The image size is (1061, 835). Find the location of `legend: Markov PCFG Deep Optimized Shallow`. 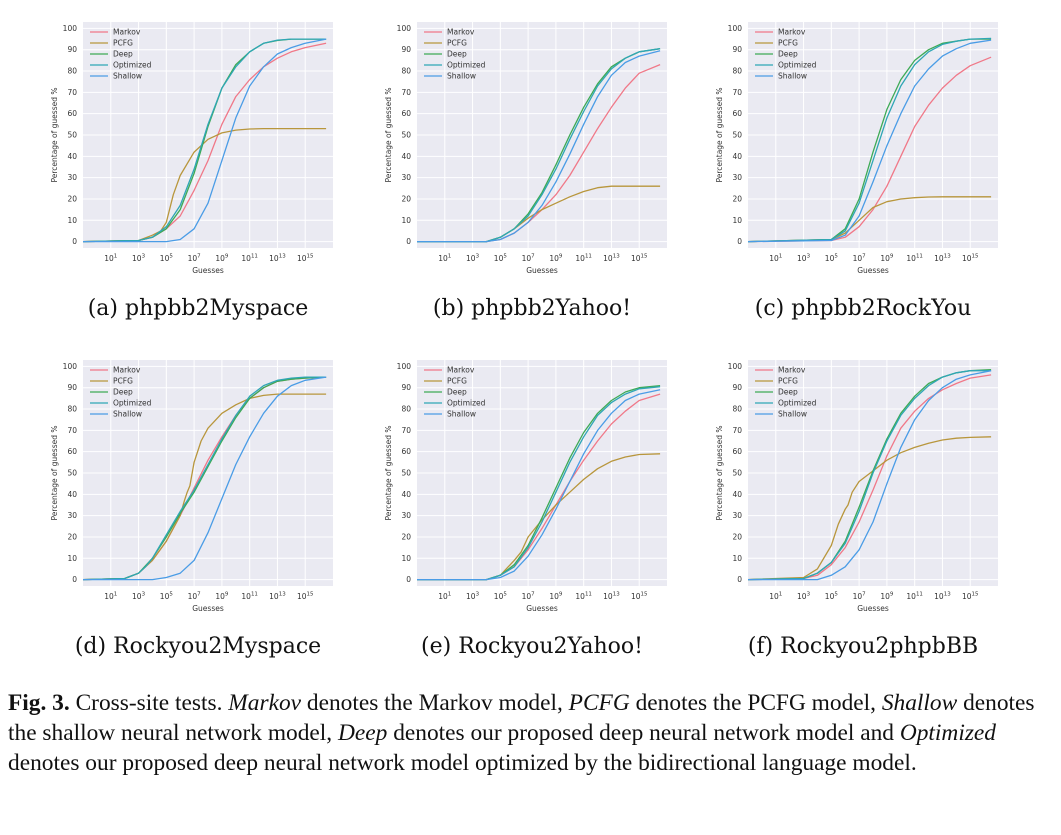

legend: Markov PCFG Deep Optimized Shallow is located at coordinates (455, 54).